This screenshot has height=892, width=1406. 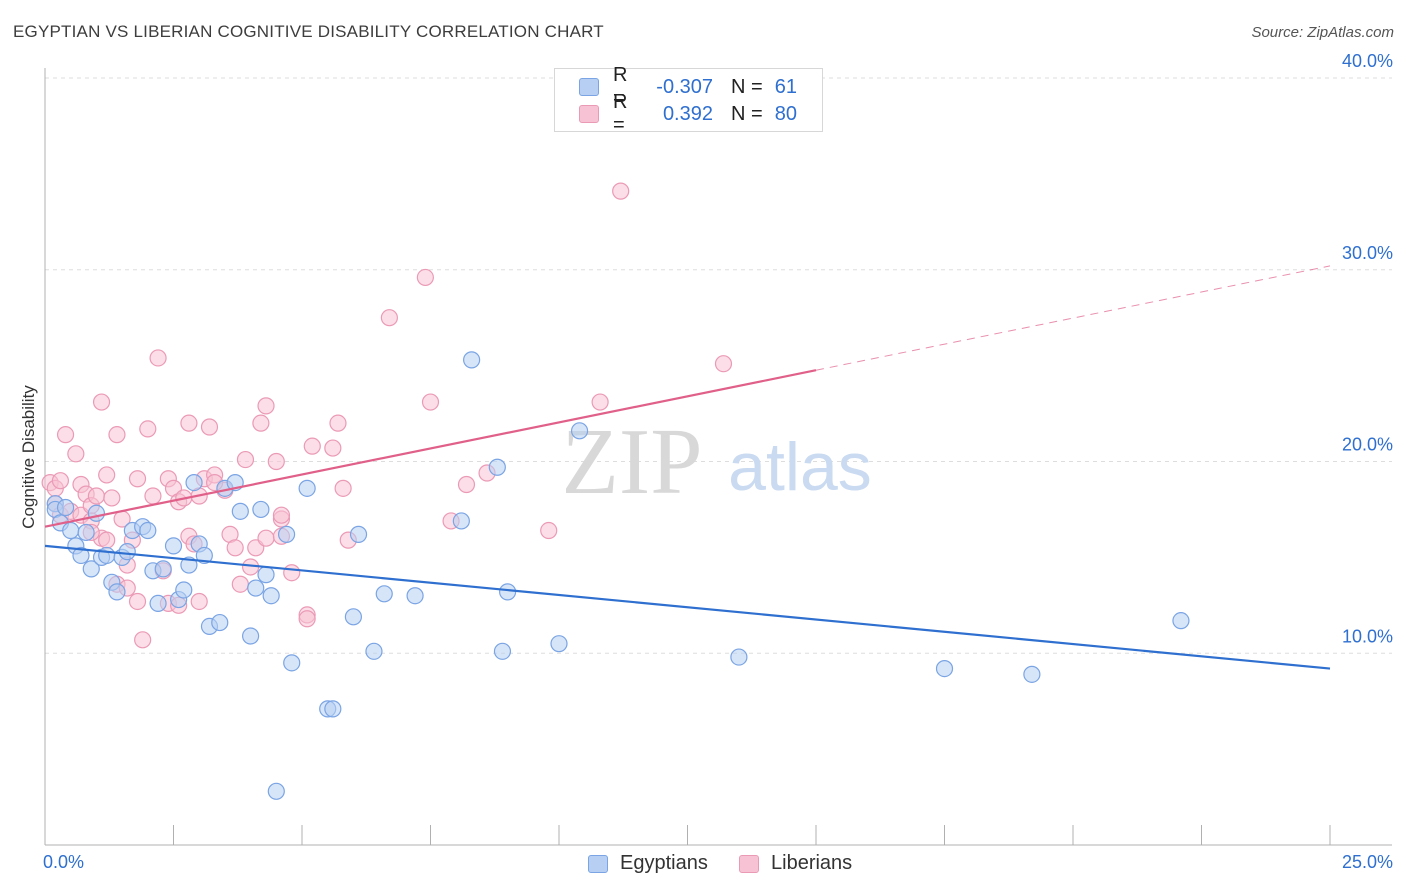 I want to click on liberians-swatch, so click(x=589, y=114).